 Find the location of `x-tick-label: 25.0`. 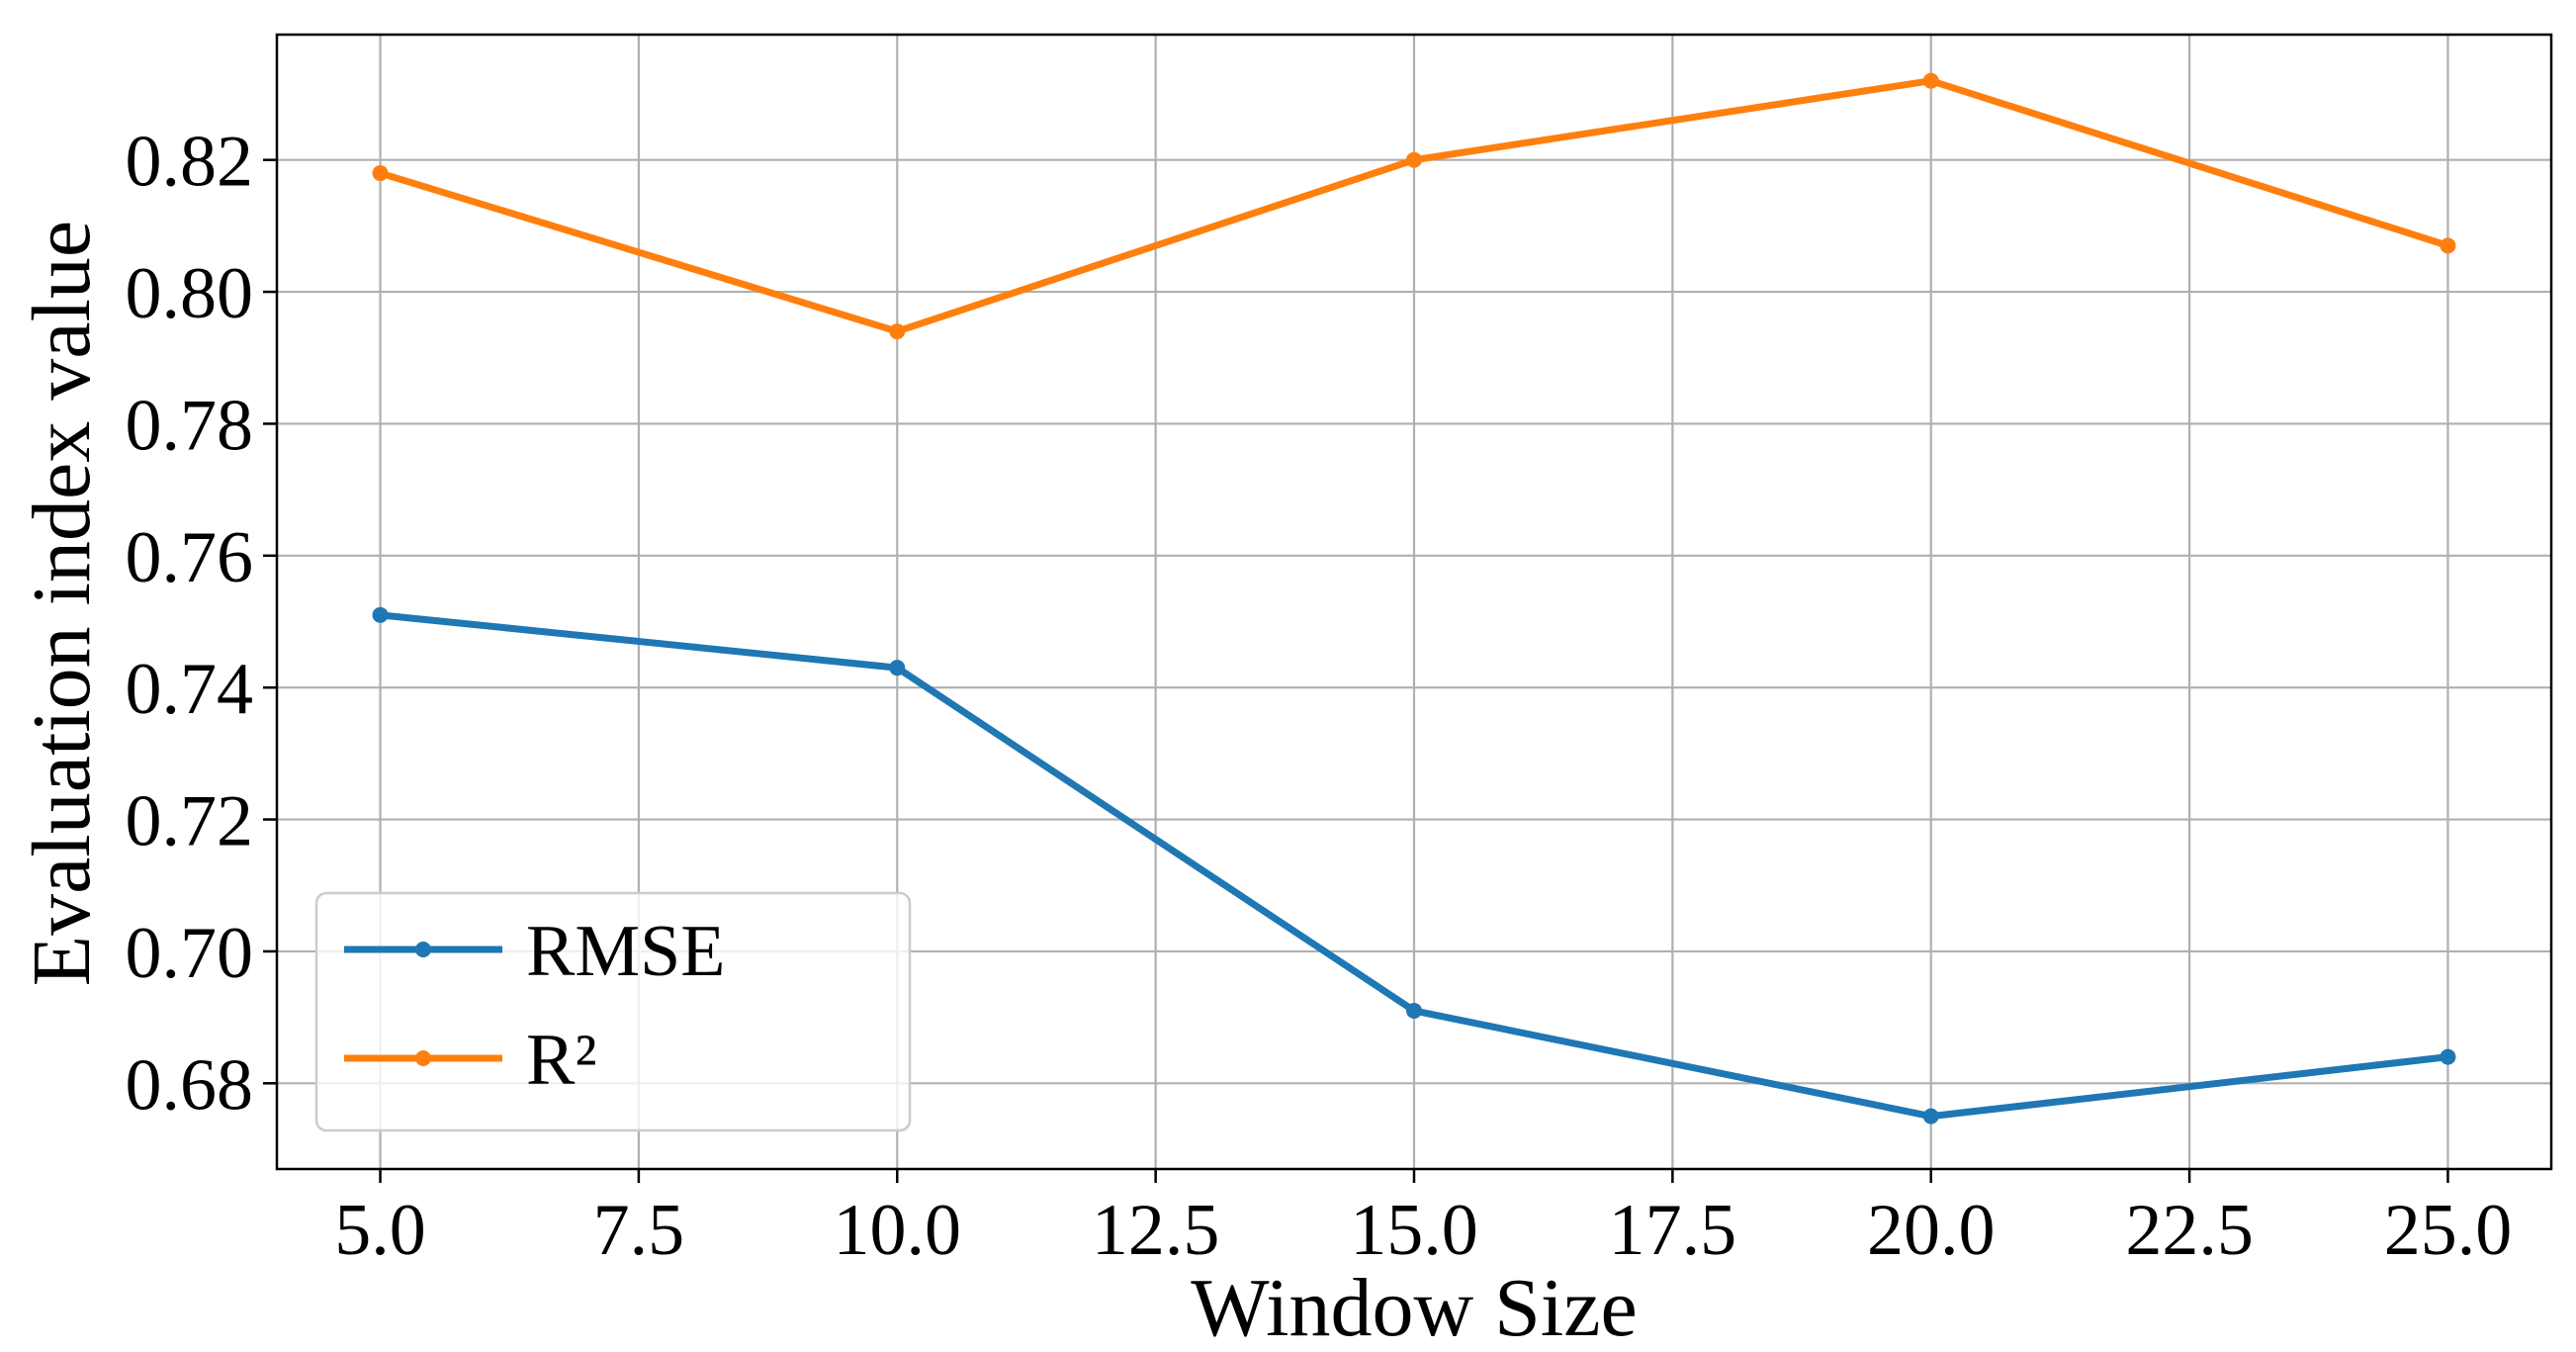

x-tick-label: 25.0 is located at coordinates (2448, 1230).